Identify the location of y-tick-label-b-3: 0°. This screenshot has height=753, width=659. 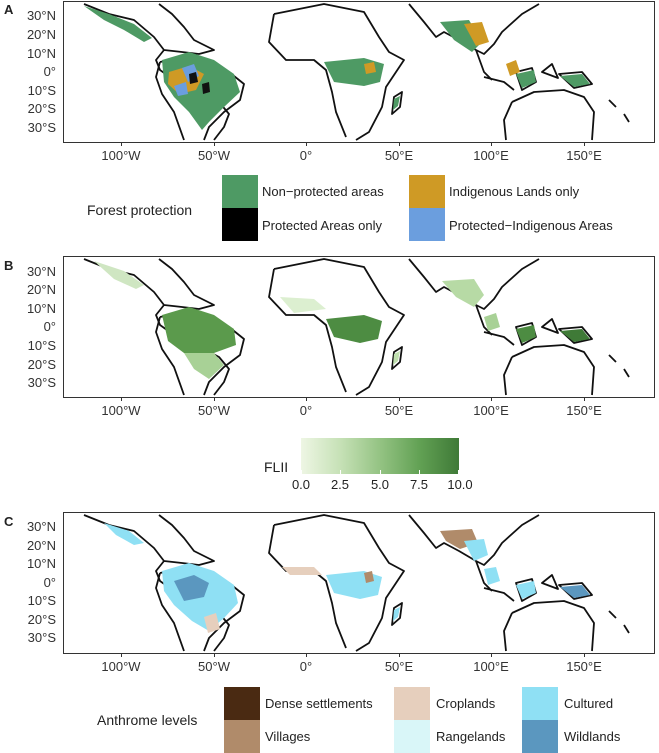
(49, 326).